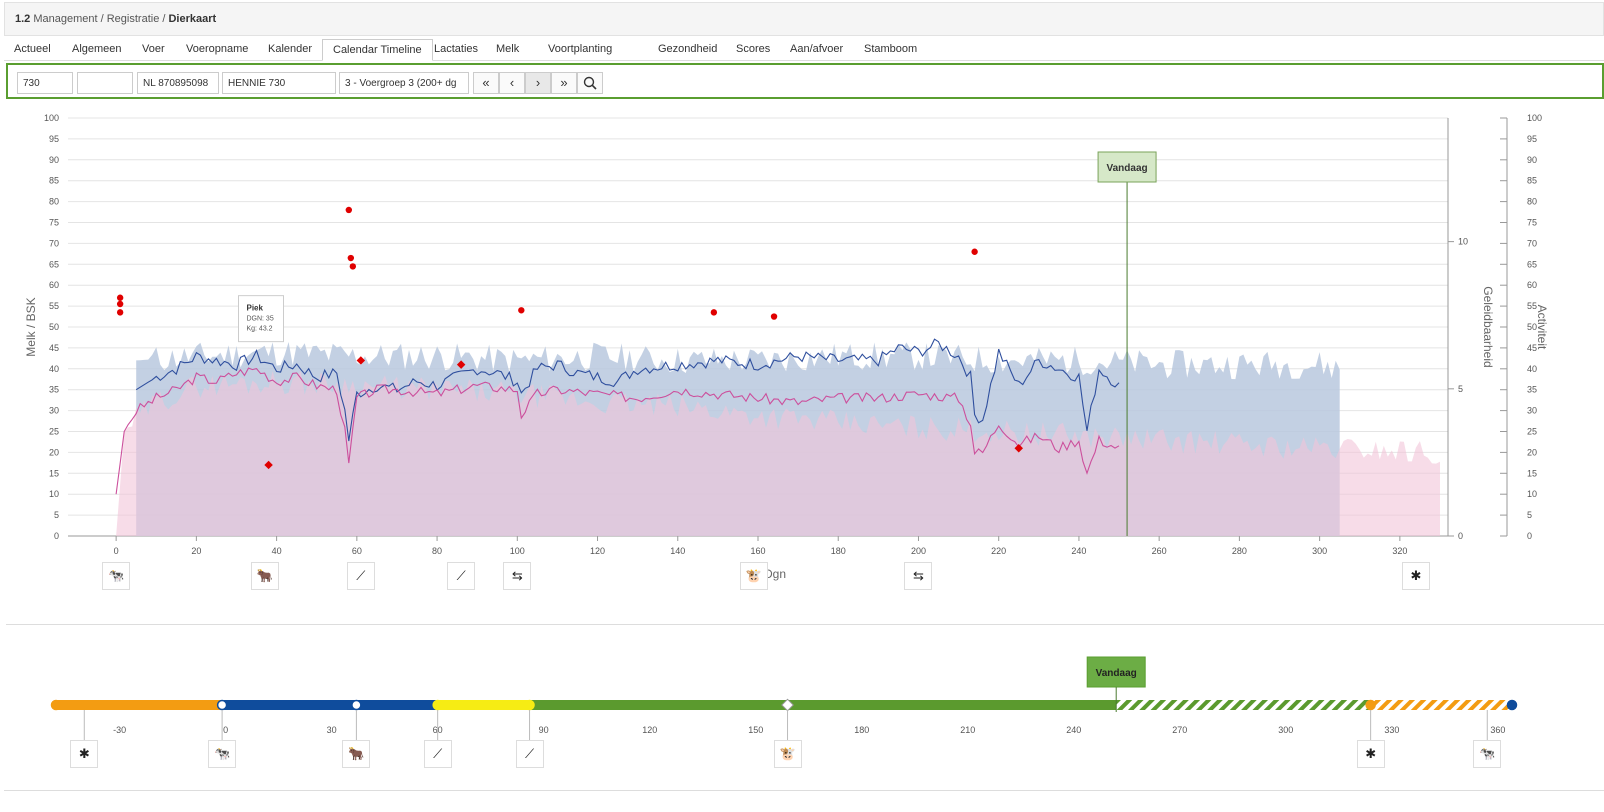  What do you see at coordinates (259, 319) in the screenshot?
I see `peak-tooltip-dgn: DGN: 35` at bounding box center [259, 319].